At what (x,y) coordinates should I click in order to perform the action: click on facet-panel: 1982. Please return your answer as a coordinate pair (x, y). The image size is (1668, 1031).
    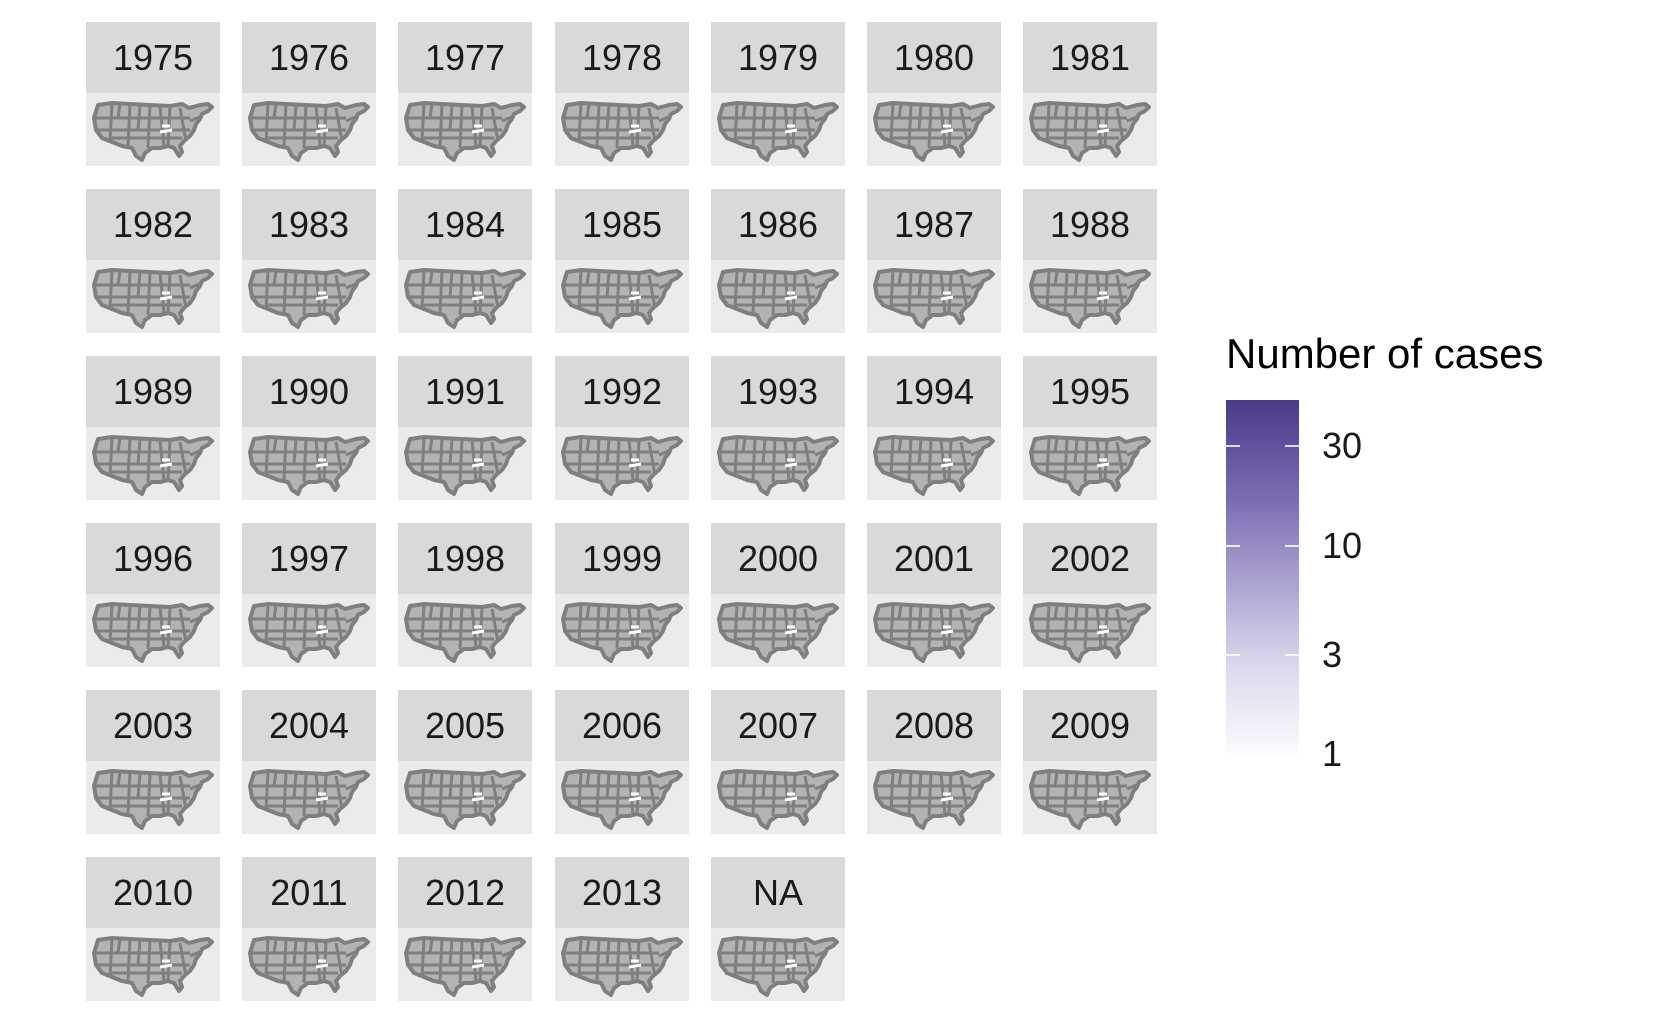
    Looking at the image, I should click on (153, 261).